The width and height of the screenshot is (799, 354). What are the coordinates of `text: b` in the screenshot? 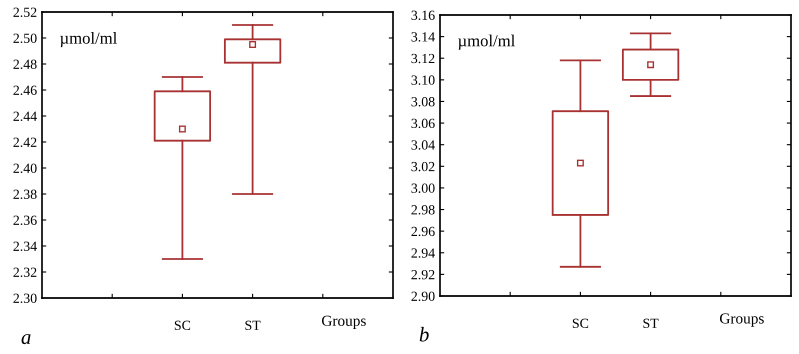 It's located at (424, 334).